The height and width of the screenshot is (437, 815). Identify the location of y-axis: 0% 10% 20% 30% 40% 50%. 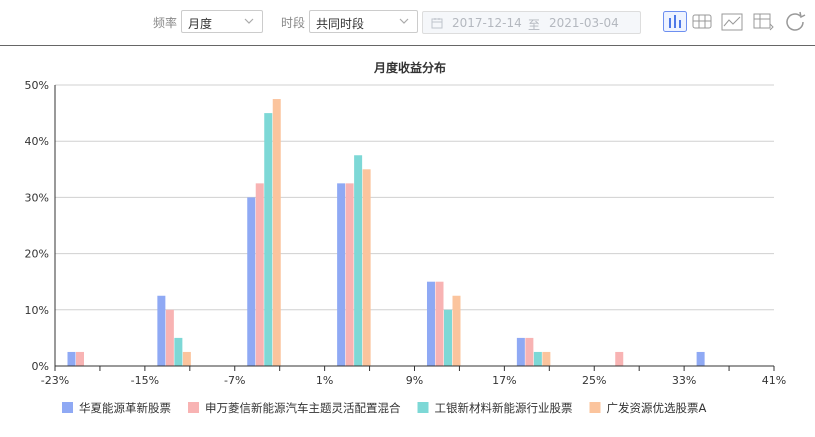
(40, 226).